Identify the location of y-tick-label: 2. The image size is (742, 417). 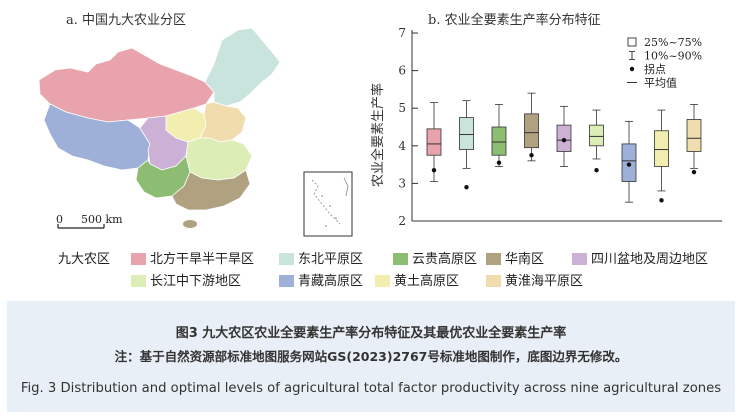
(402, 221).